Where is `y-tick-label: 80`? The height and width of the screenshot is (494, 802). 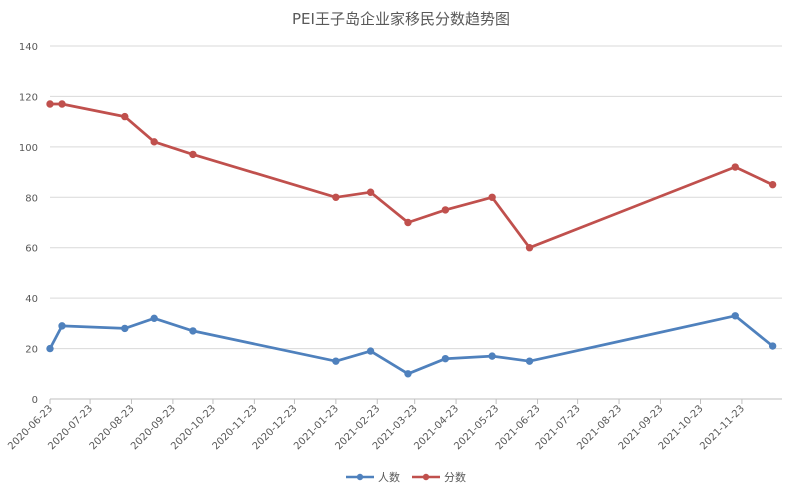
y-tick-label: 80 is located at coordinates (31, 198).